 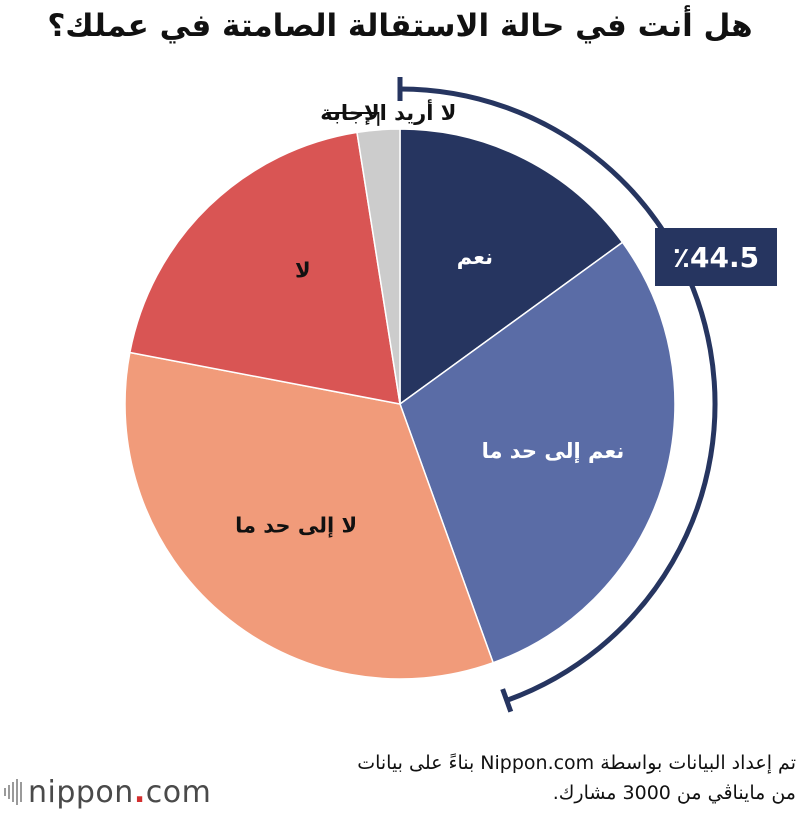 What do you see at coordinates (178, 792) in the screenshot?
I see `logo-suffix: com` at bounding box center [178, 792].